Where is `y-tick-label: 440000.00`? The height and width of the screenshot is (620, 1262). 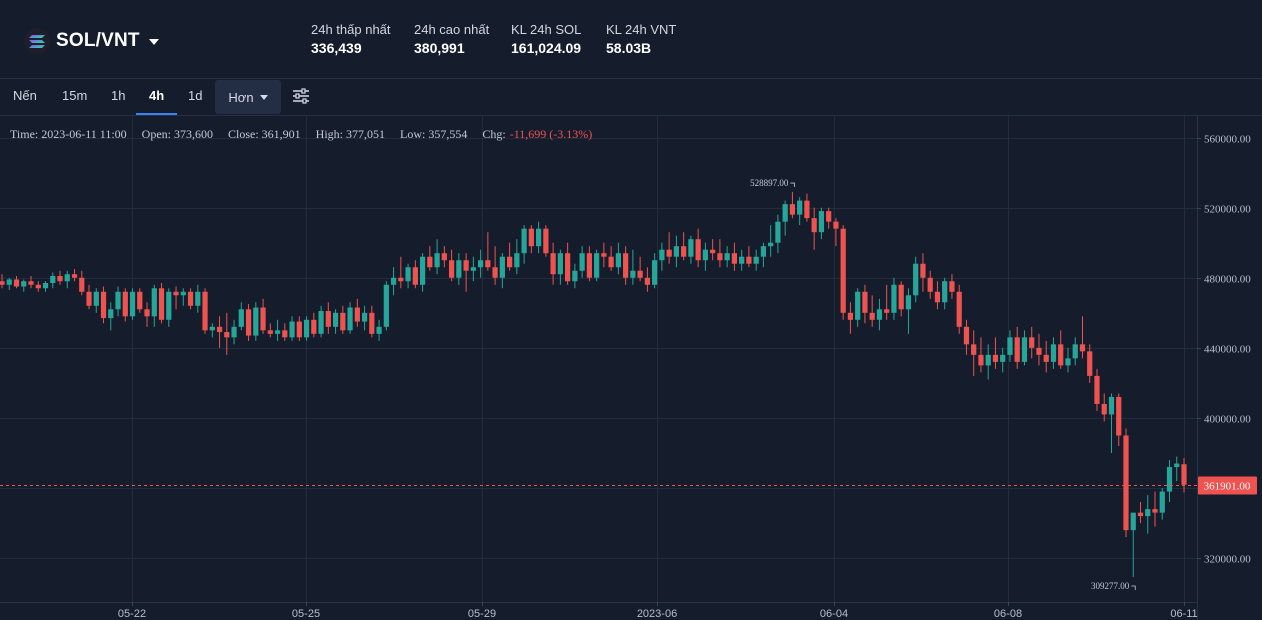
y-tick-label: 440000.00 is located at coordinates (1227, 350).